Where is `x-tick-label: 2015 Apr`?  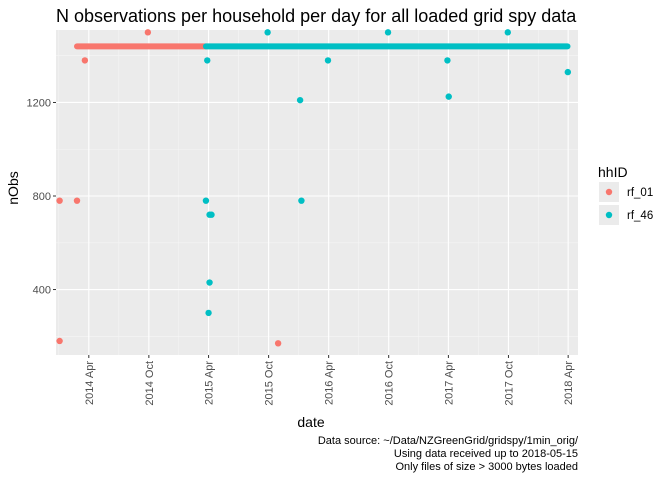 x-tick-label: 2015 Apr is located at coordinates (210, 383).